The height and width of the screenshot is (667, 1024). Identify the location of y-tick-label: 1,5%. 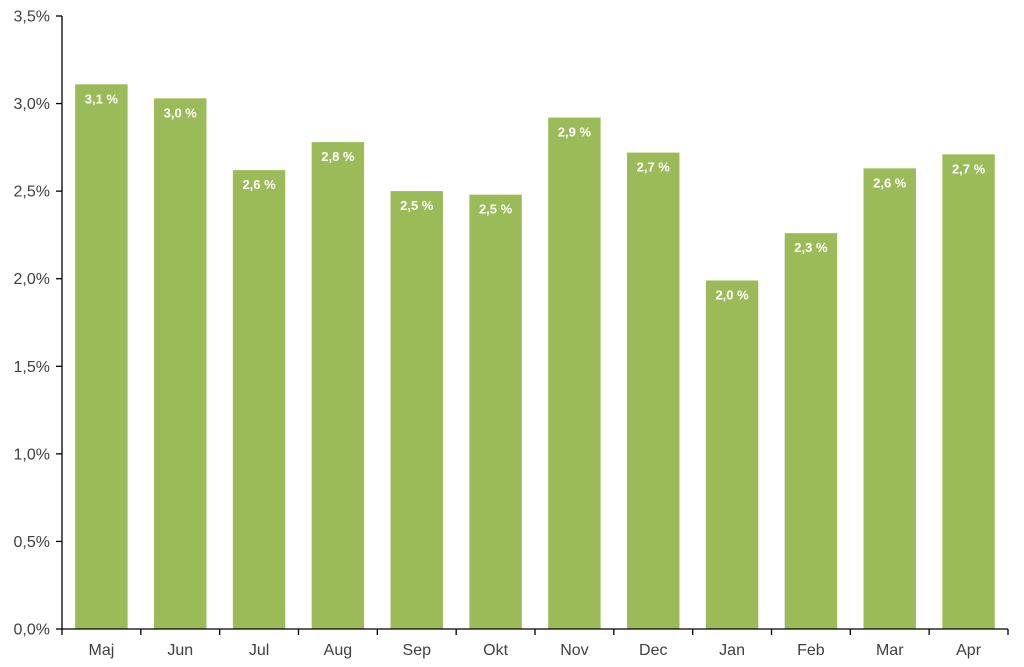
(32, 367).